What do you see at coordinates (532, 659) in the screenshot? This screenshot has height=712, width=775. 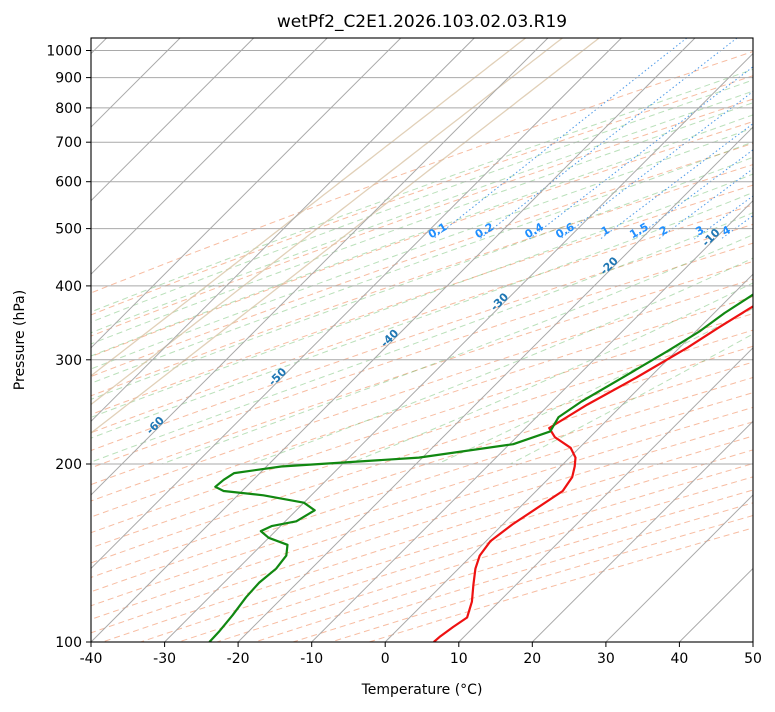 I see `x-tick-label: 20` at bounding box center [532, 659].